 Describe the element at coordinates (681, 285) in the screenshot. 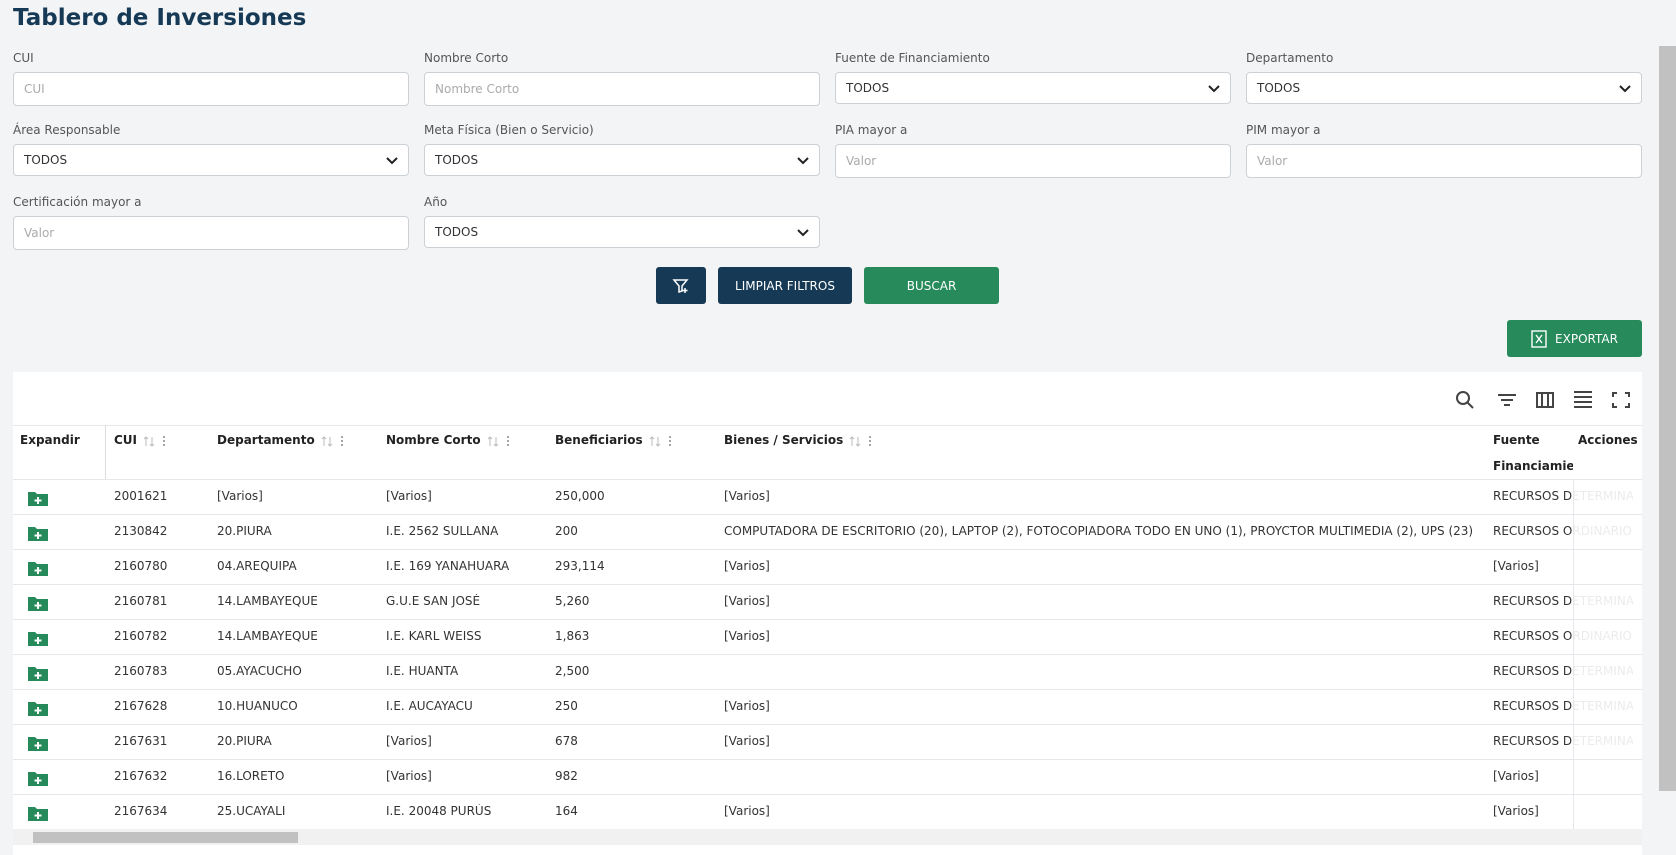

I see `filter-button` at that location.